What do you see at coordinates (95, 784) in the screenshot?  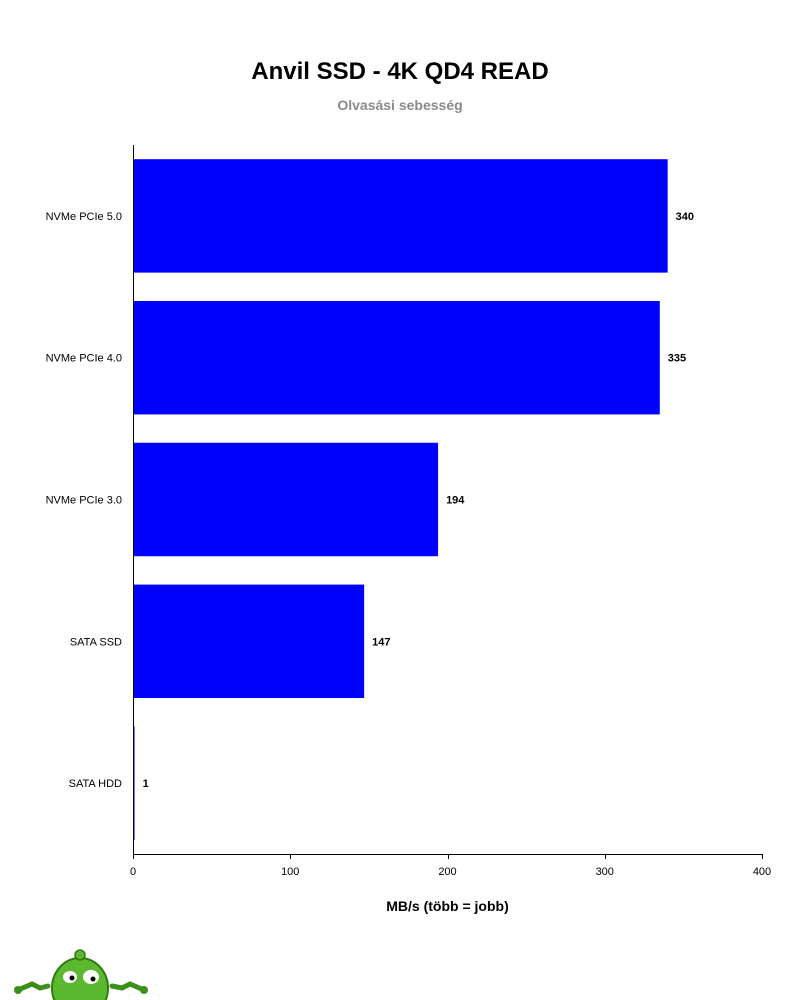 I see `category-label: SATA HDD` at bounding box center [95, 784].